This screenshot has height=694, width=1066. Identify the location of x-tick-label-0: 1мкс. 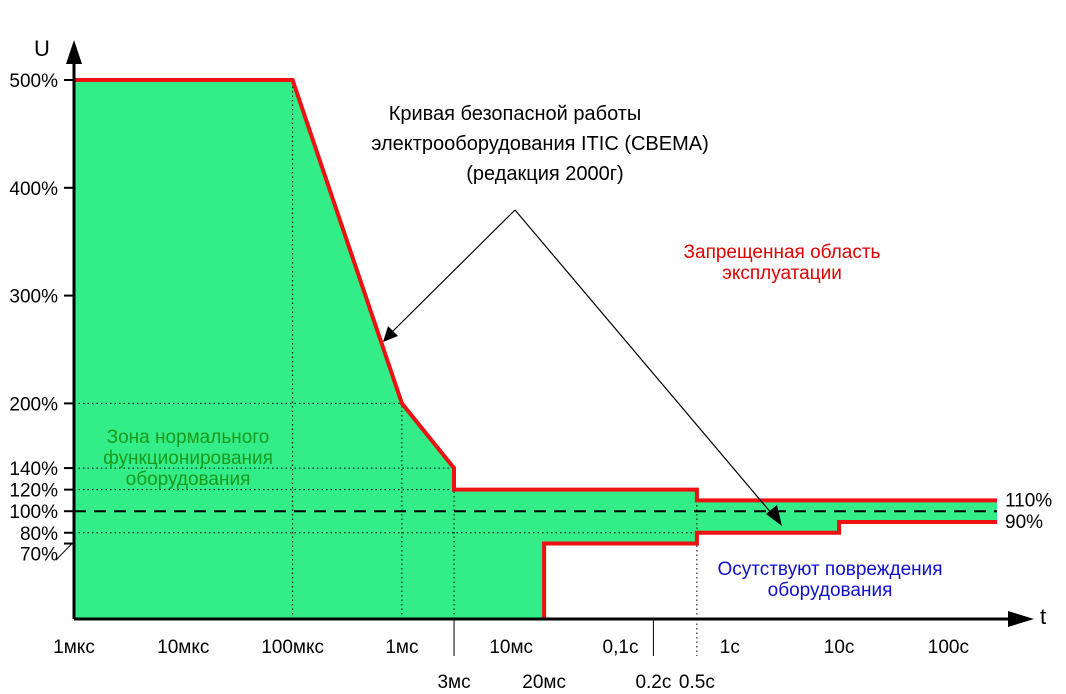
(74, 647).